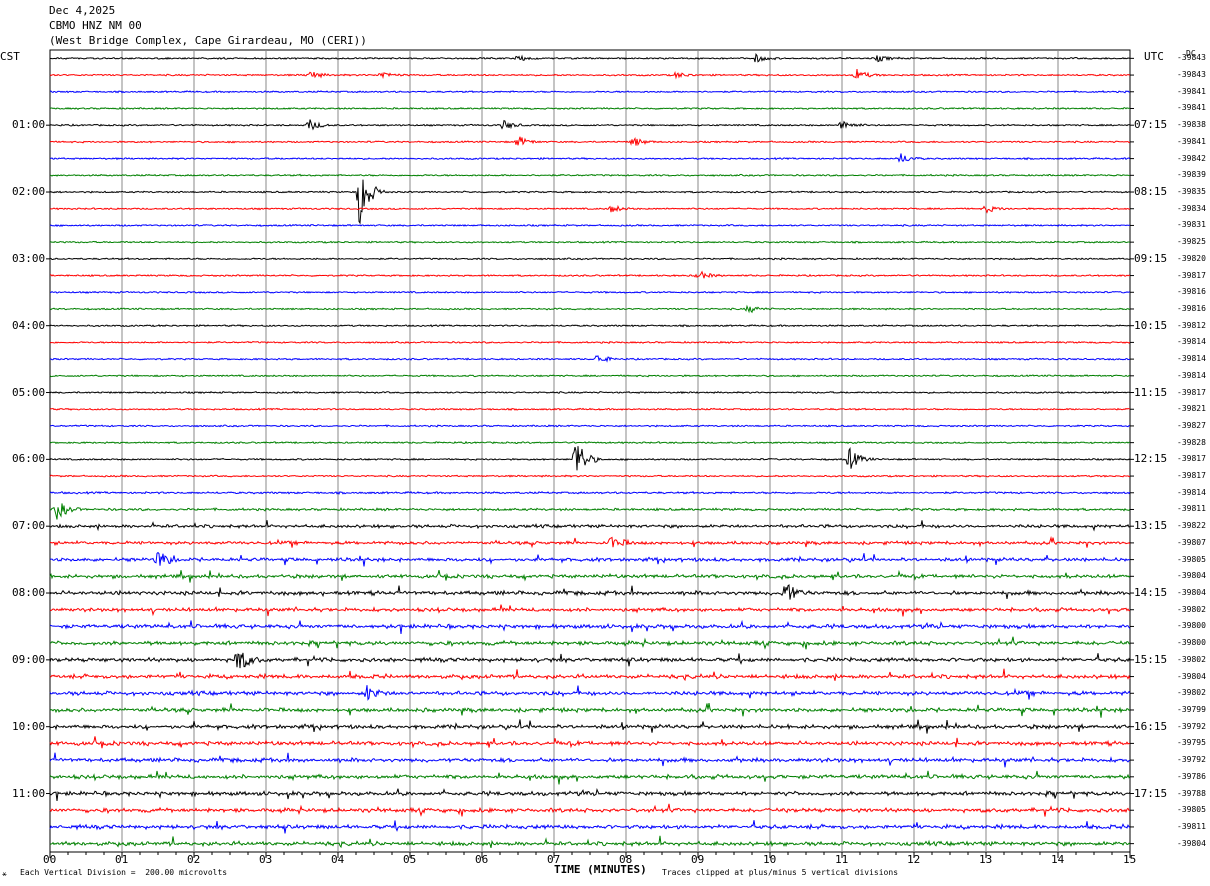 The width and height of the screenshot is (1210, 886). What do you see at coordinates (1191, 609) in the screenshot?
I see `trace-offset-label: -39802` at bounding box center [1191, 609].